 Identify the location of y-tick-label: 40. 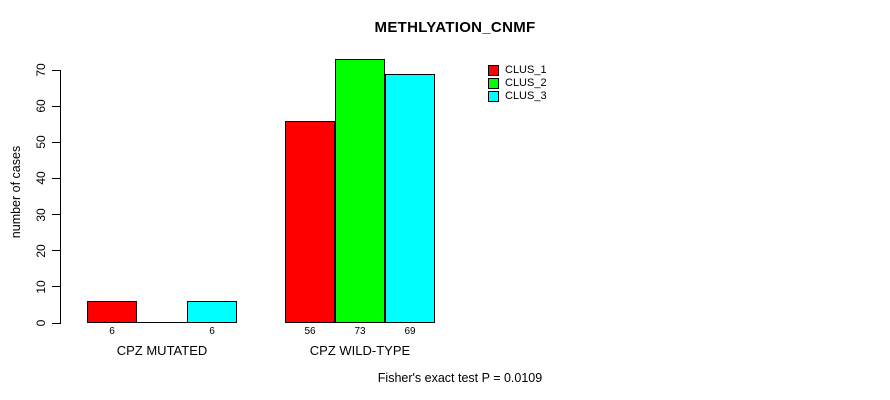
(41, 178).